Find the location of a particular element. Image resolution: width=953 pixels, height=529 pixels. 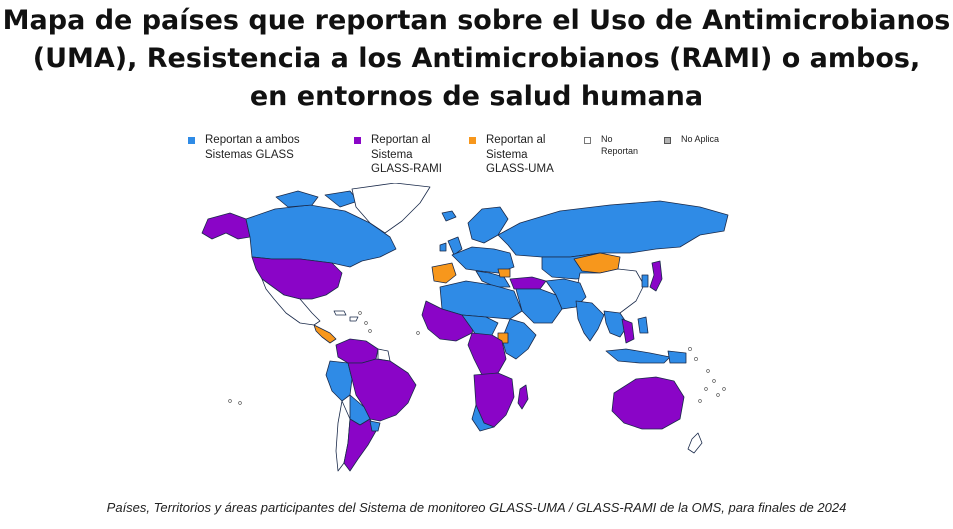

legend-item-not-applicable: No Aplica is located at coordinates (691, 139).